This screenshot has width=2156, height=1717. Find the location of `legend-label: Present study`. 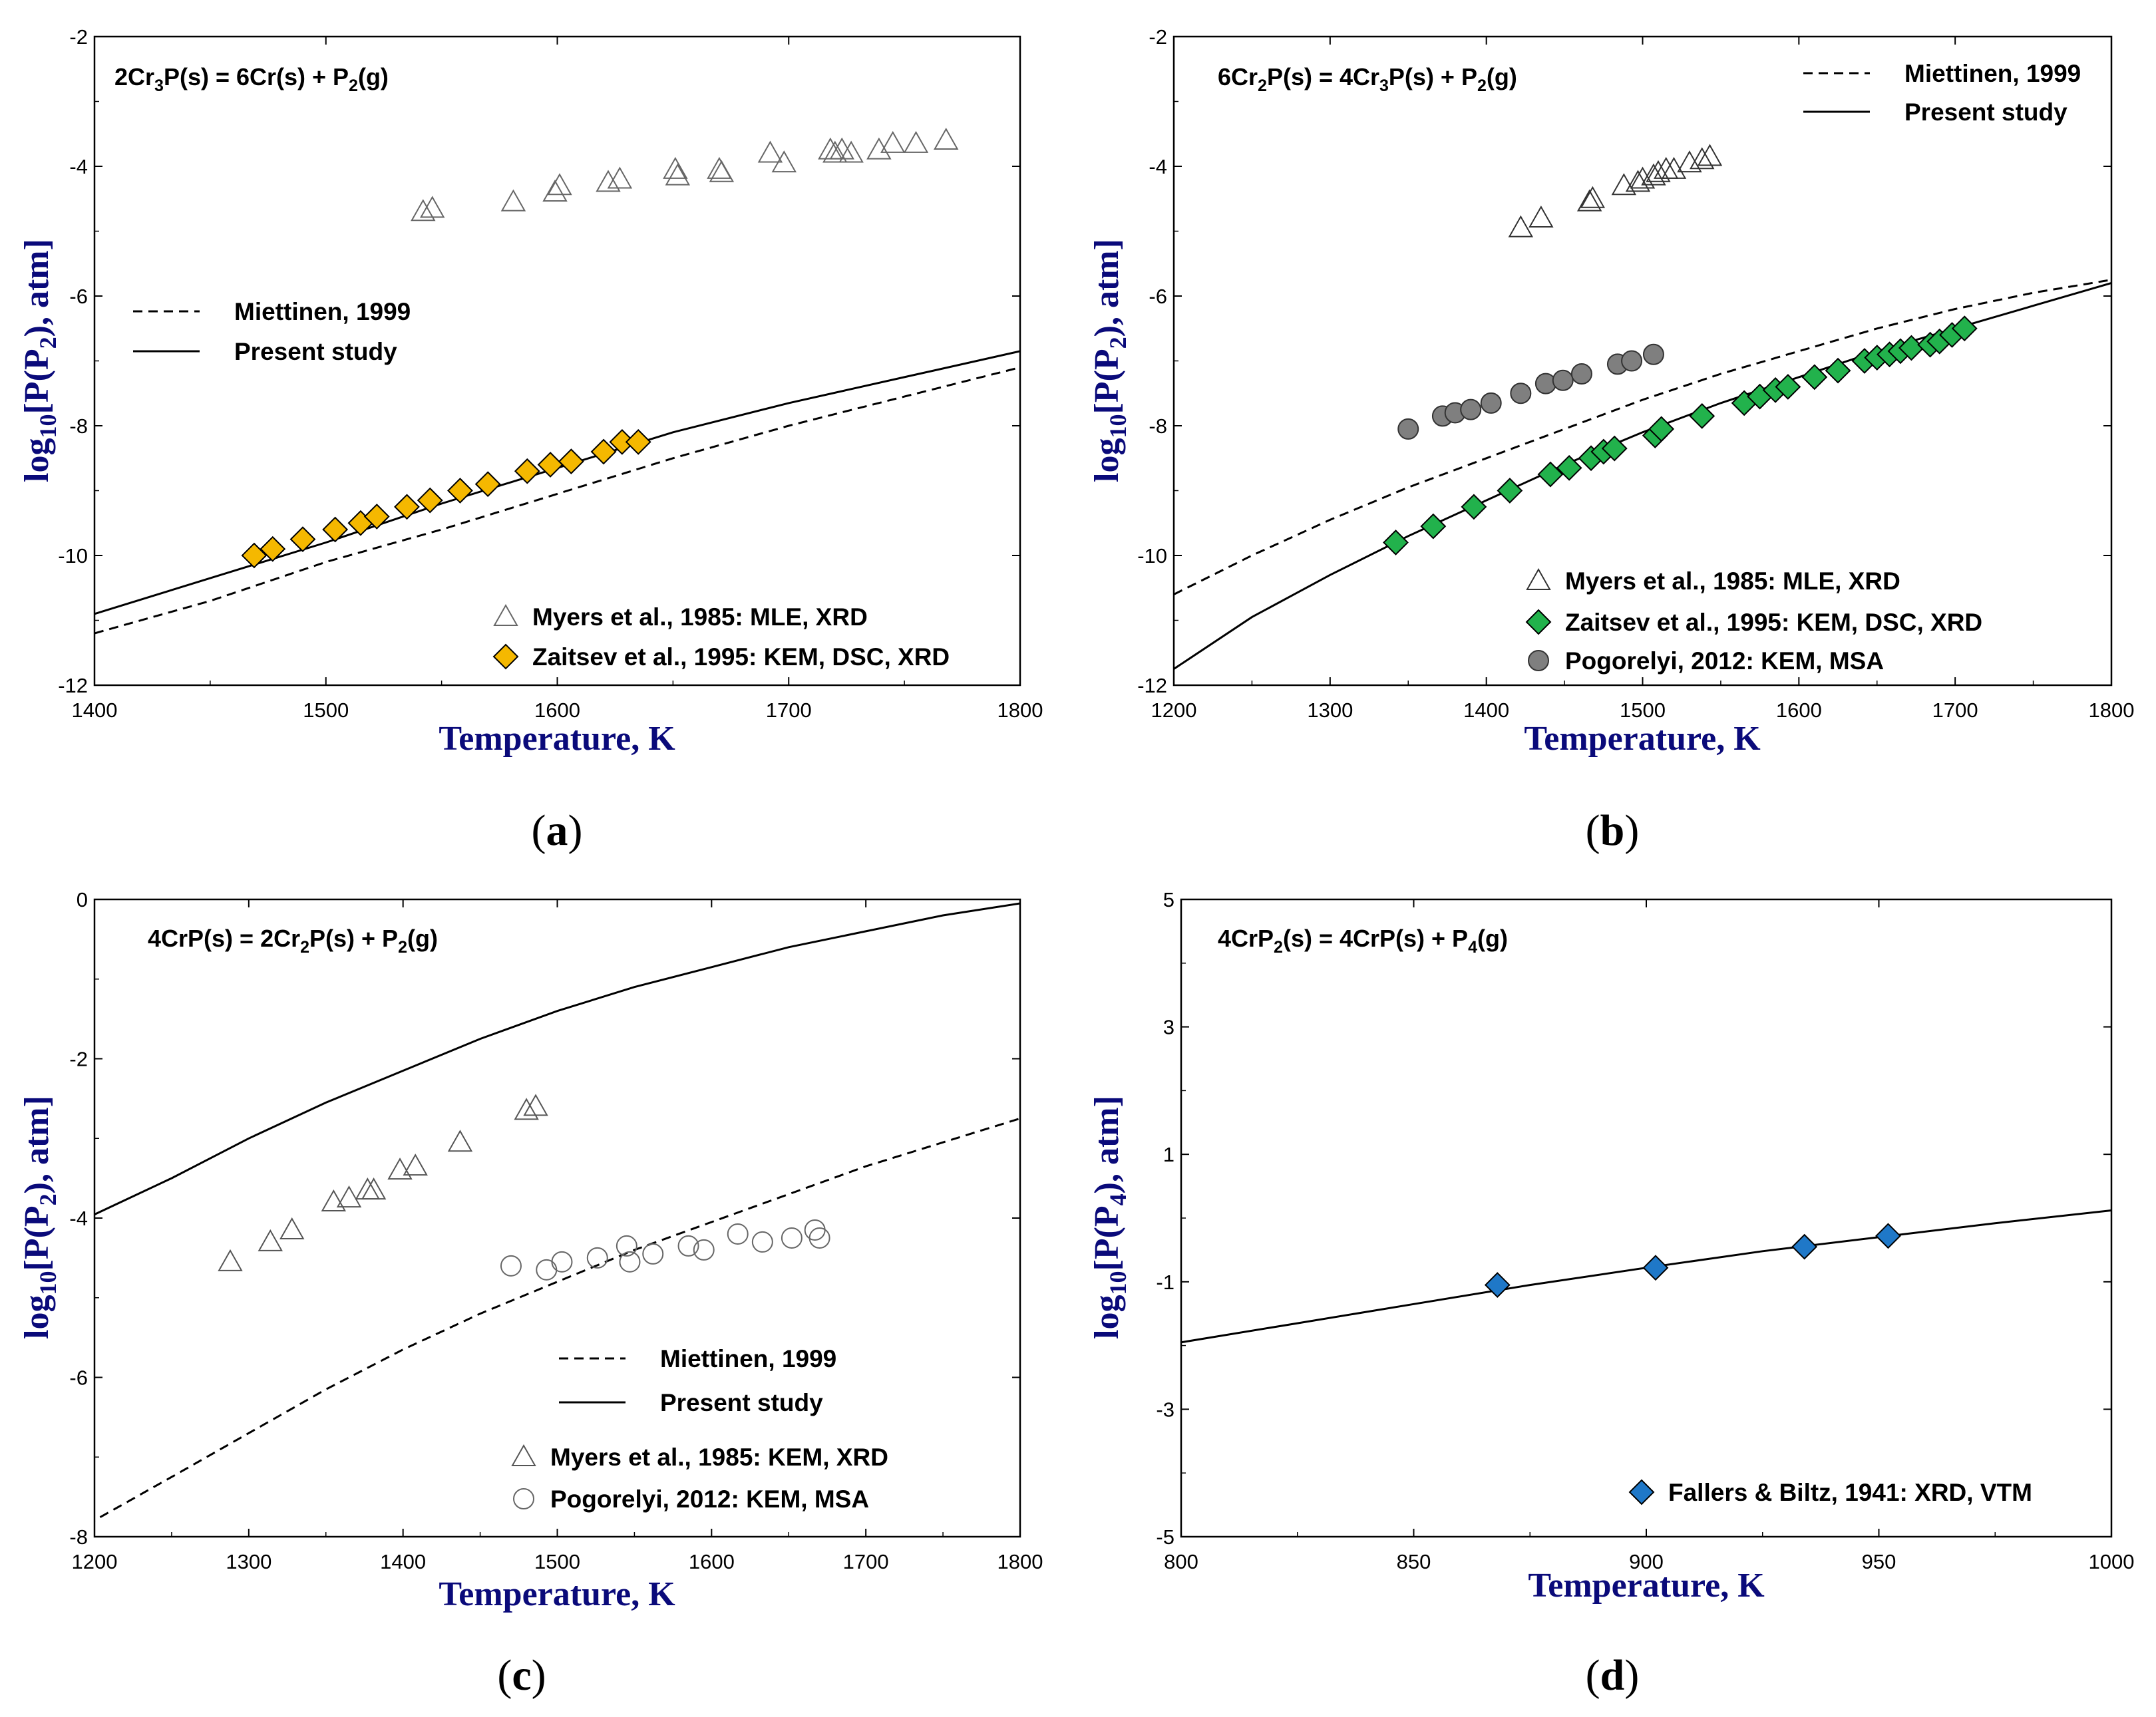

legend-label: Present study is located at coordinates (1985, 112).